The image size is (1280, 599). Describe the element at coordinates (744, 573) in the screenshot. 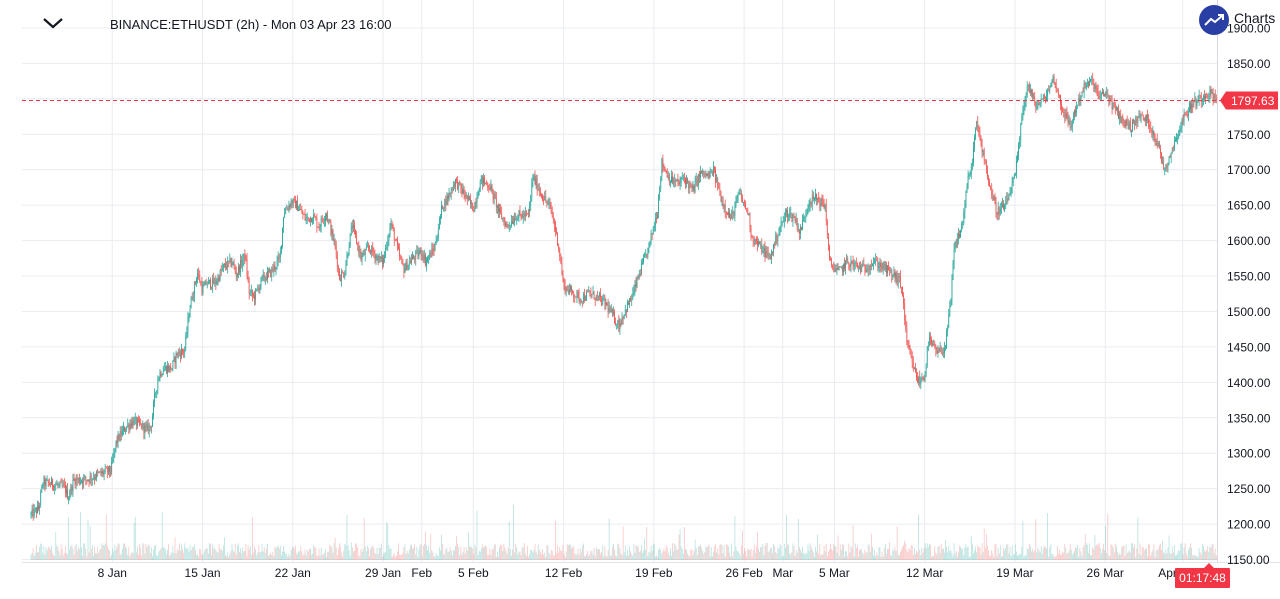

I see `time-tick-label: 26 Feb` at that location.